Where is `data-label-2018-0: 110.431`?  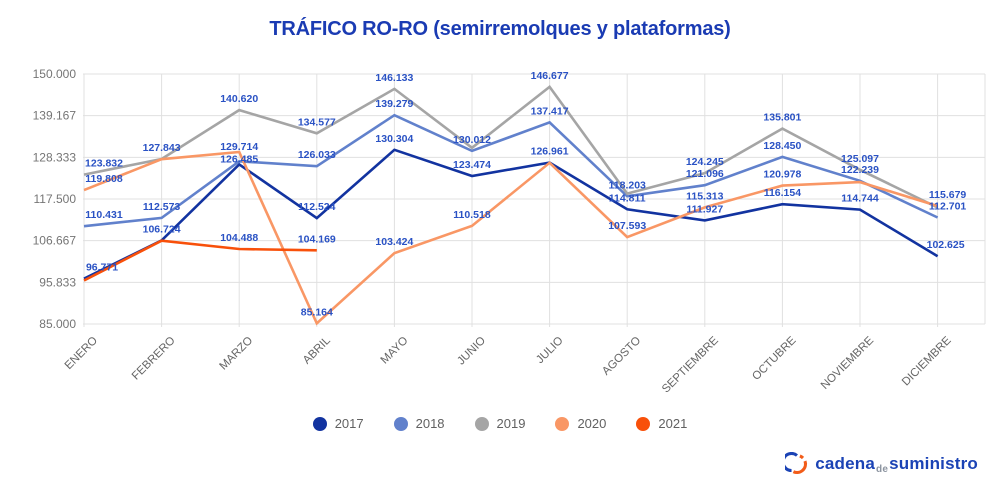
data-label-2018-0: 110.431 is located at coordinates (104, 215).